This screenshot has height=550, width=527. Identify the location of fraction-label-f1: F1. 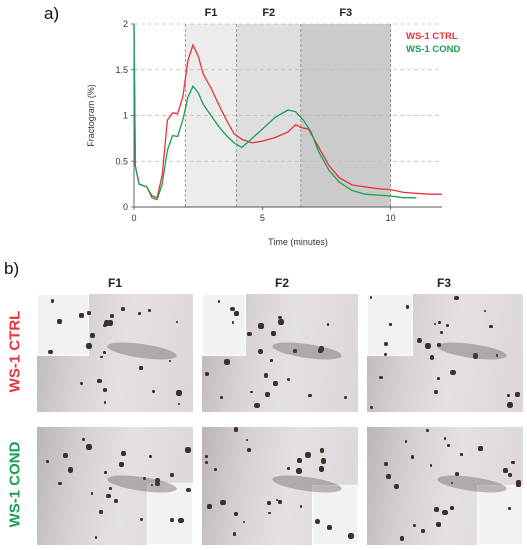
(211, 13).